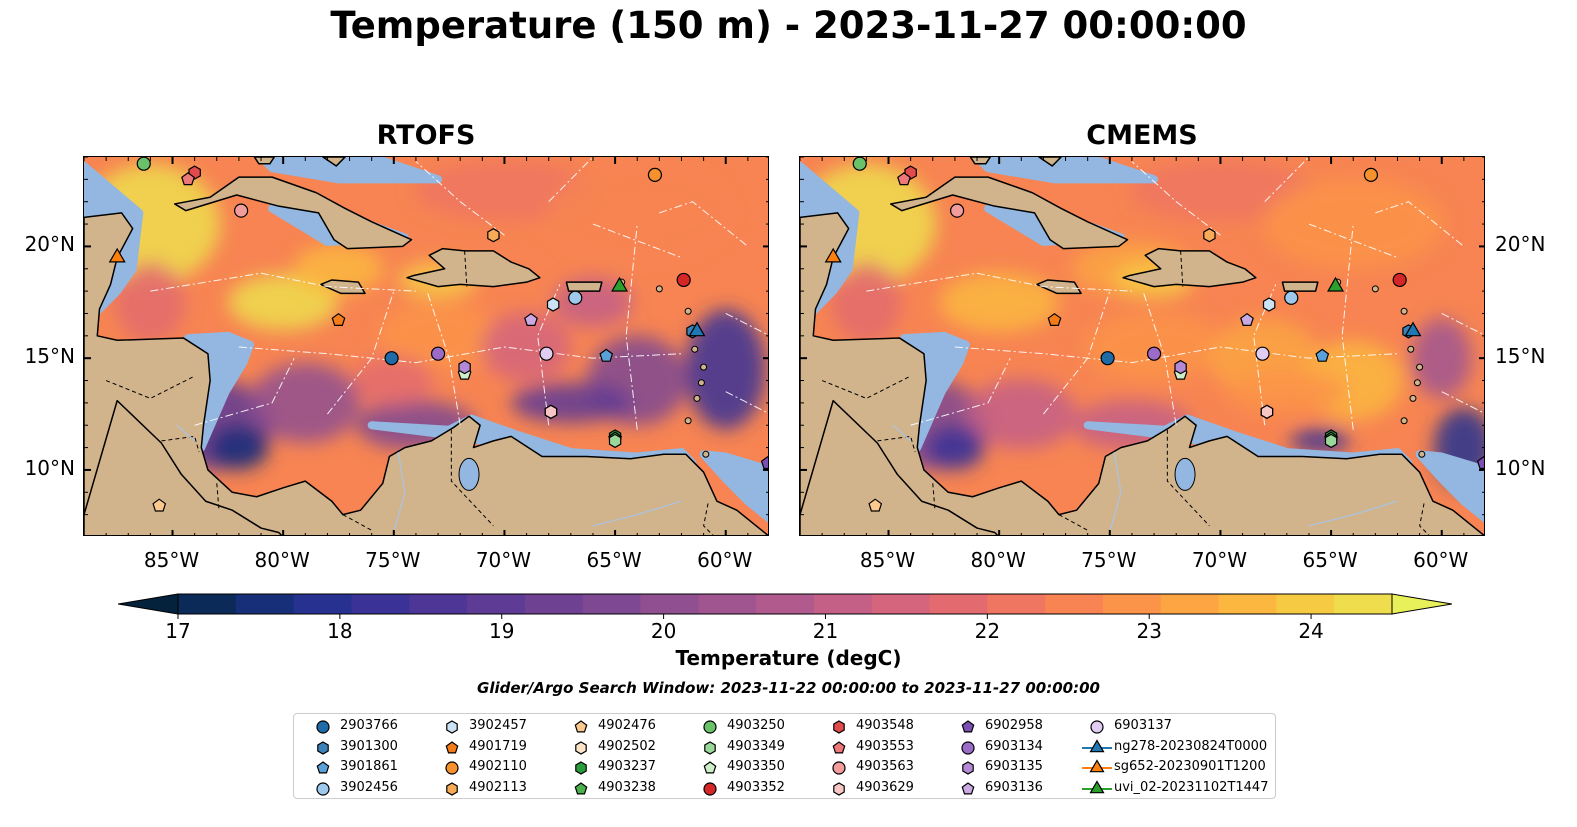 This screenshot has height=827, width=1577. Describe the element at coordinates (369, 725) in the screenshot. I see `legend-label: 2903766` at that location.